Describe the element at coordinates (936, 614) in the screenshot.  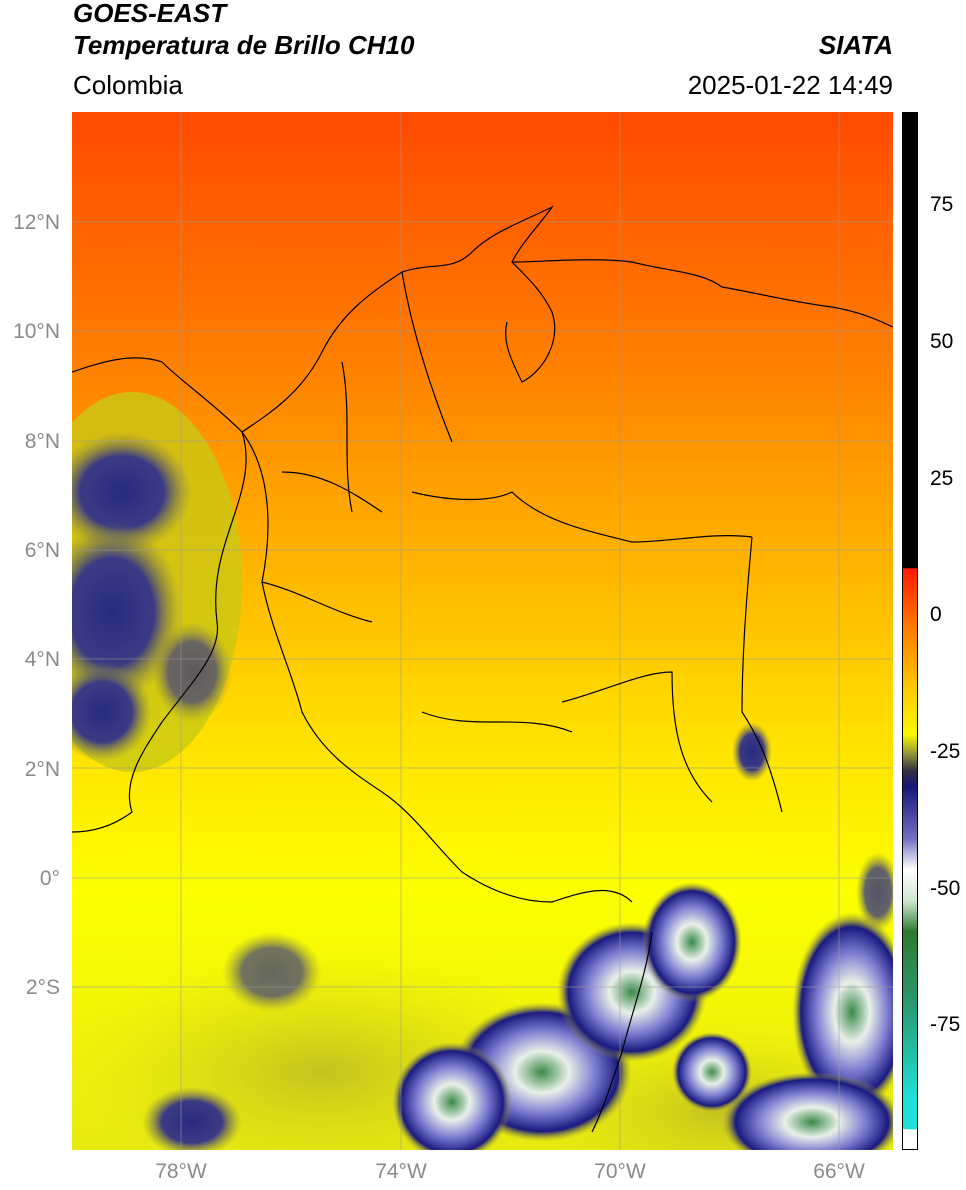
I see `colorbar-label-0: 0` at that location.